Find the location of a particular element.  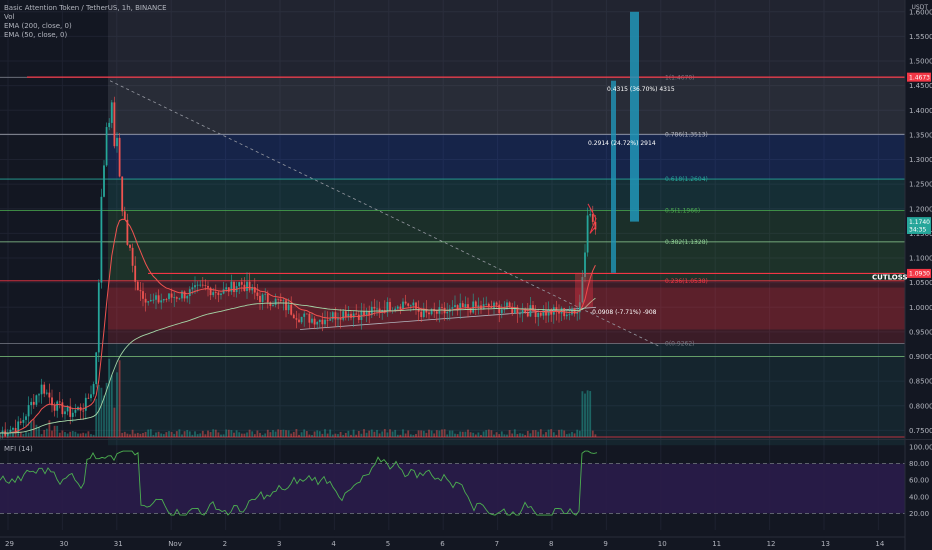

price-tick: 0.8500 is located at coordinates (920, 382).